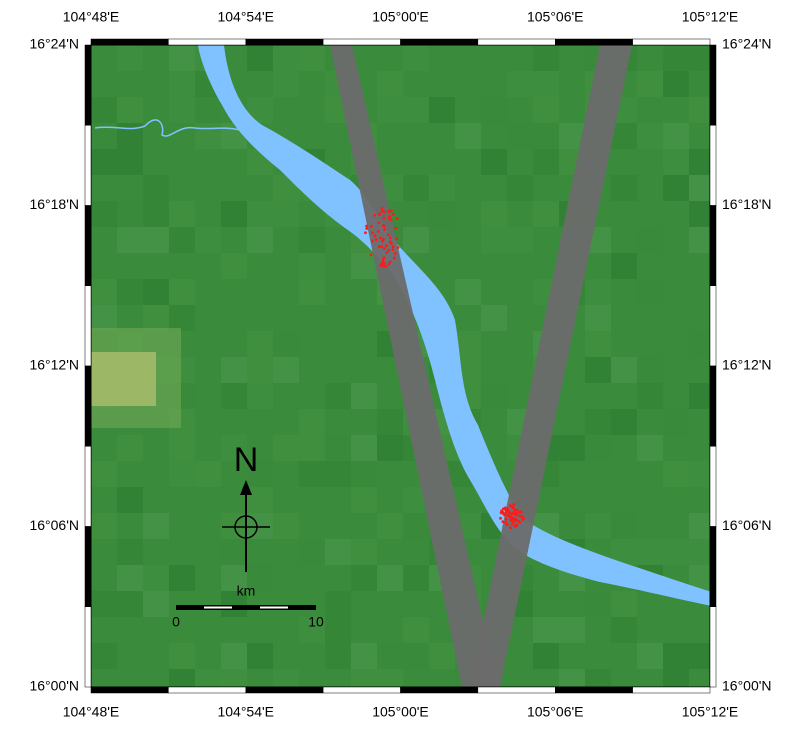 This screenshot has height=730, width=794. Describe the element at coordinates (246, 607) in the screenshot. I see `scale-bar-body` at that location.